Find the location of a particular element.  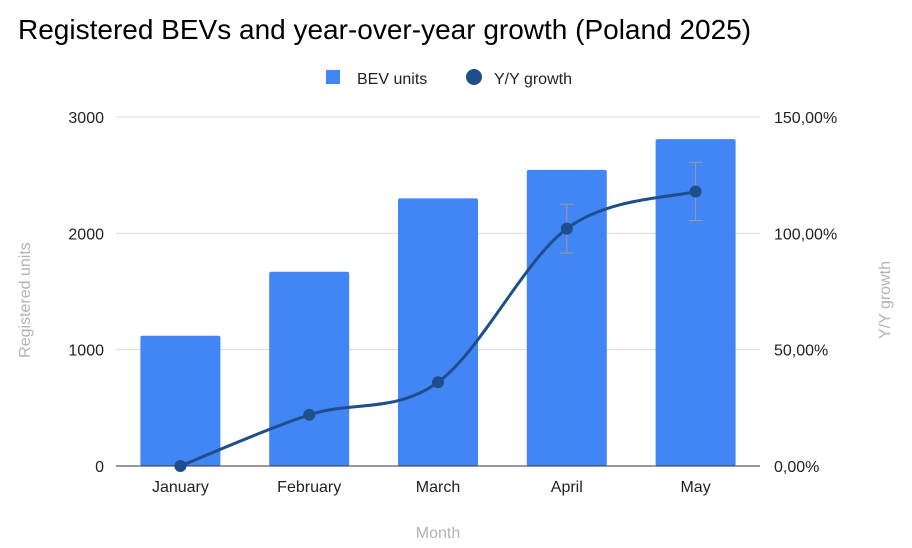

bar-march is located at coordinates (438, 332).